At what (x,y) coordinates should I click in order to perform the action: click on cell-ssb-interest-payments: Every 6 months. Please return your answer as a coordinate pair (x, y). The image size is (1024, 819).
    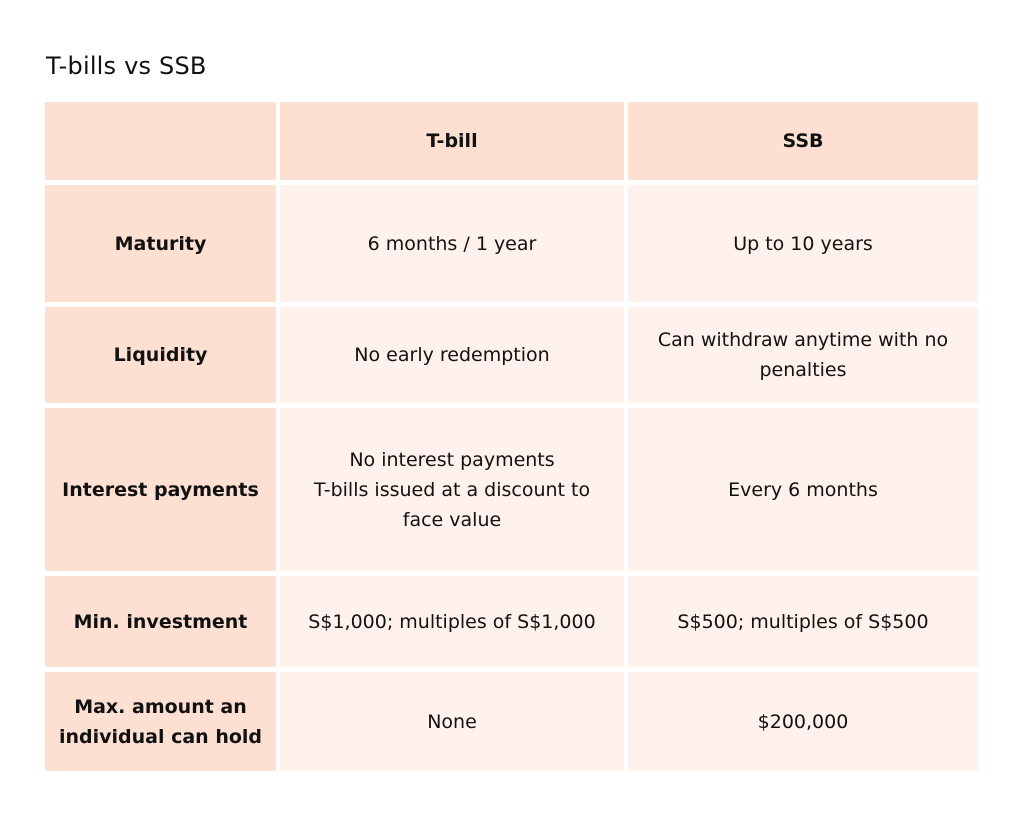
    Looking at the image, I should click on (803, 489).